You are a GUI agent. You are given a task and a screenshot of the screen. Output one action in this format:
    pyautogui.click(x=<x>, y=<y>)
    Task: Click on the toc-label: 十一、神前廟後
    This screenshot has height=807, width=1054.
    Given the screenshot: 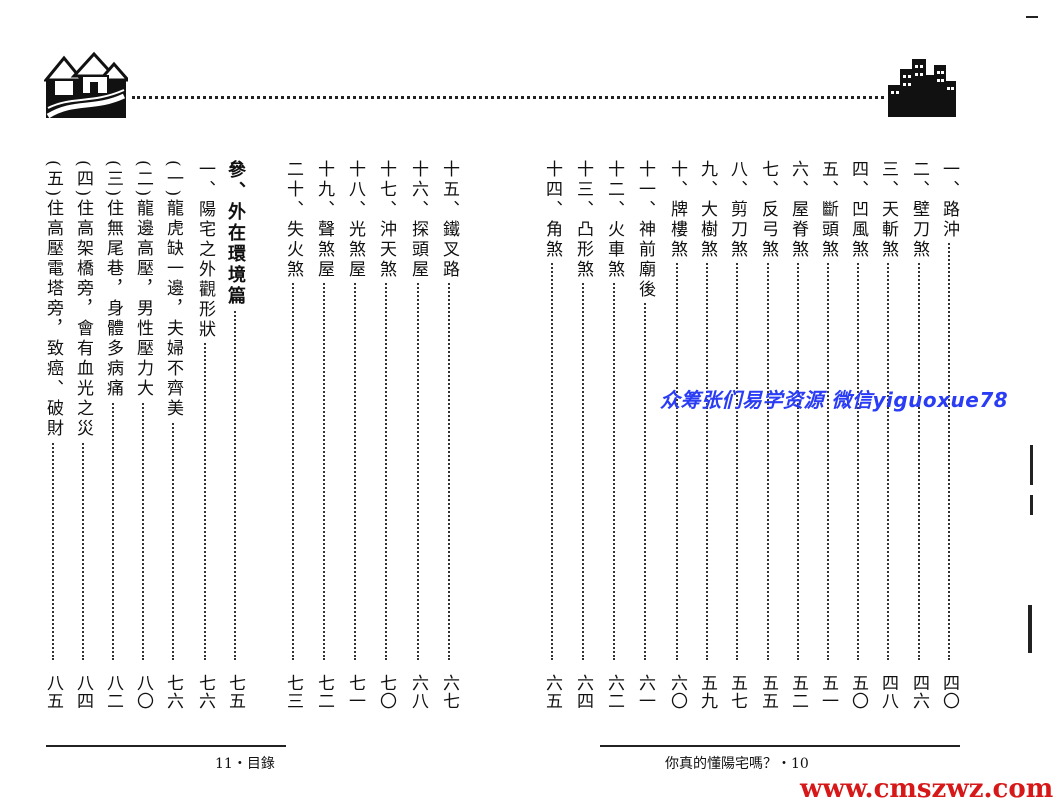 What is the action you would take?
    pyautogui.click(x=645, y=231)
    